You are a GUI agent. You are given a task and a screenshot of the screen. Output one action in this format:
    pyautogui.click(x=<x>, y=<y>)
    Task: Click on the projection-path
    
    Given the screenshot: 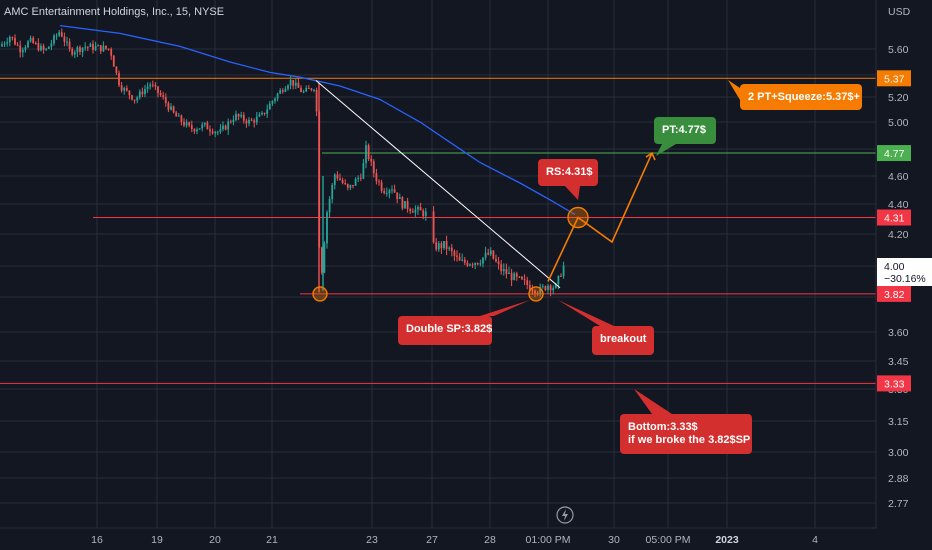 What is the action you would take?
    pyautogui.click(x=600, y=217)
    